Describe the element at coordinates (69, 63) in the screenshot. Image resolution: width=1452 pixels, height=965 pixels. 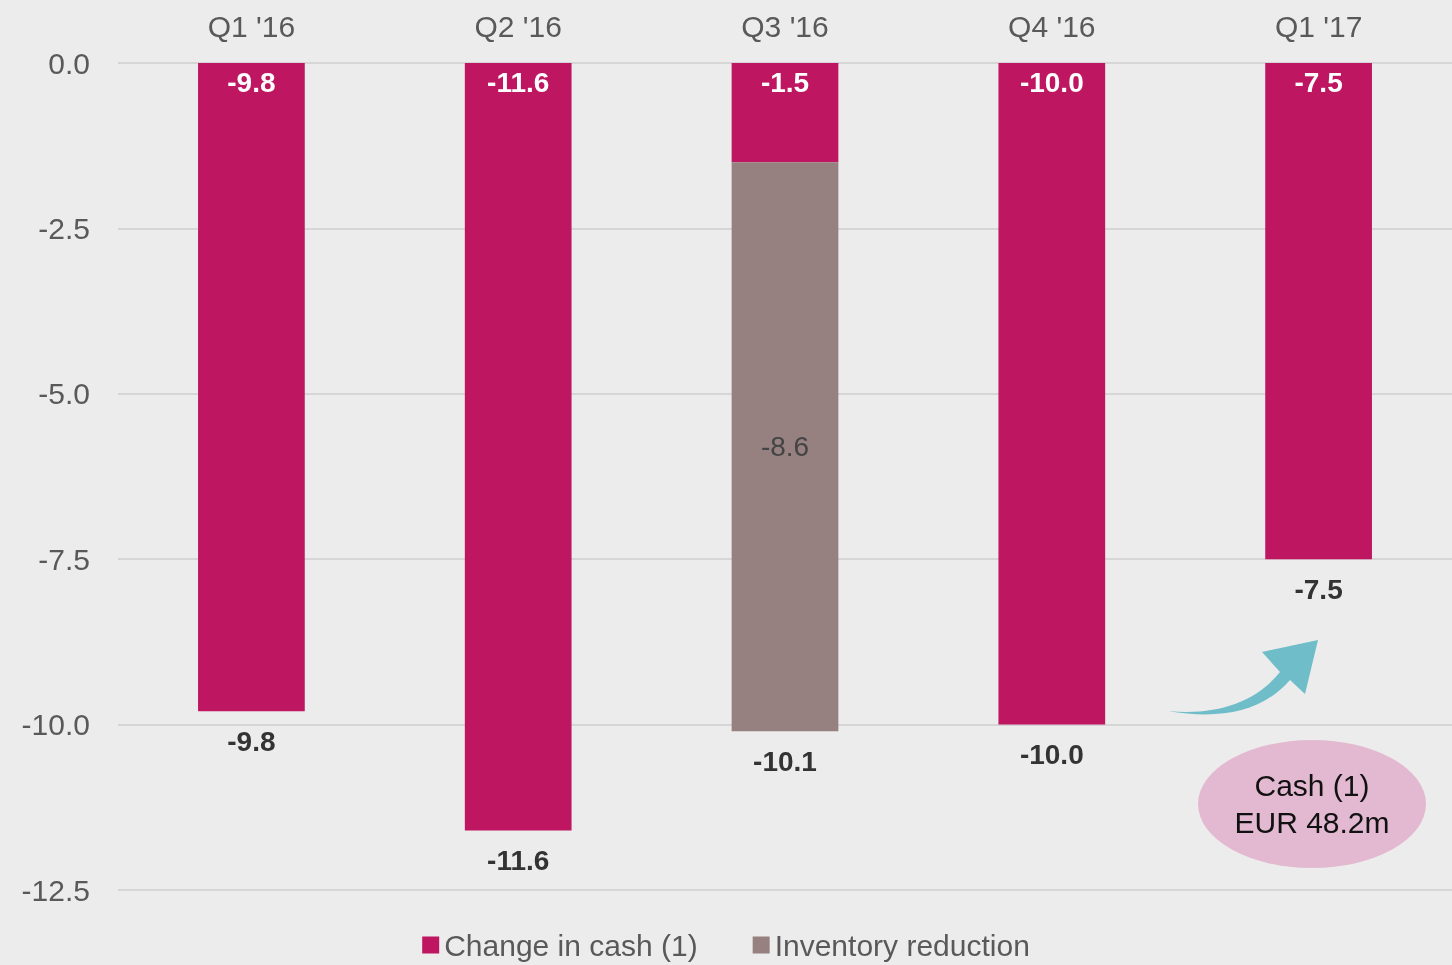
I see `y-tick-label: 0.0` at that location.